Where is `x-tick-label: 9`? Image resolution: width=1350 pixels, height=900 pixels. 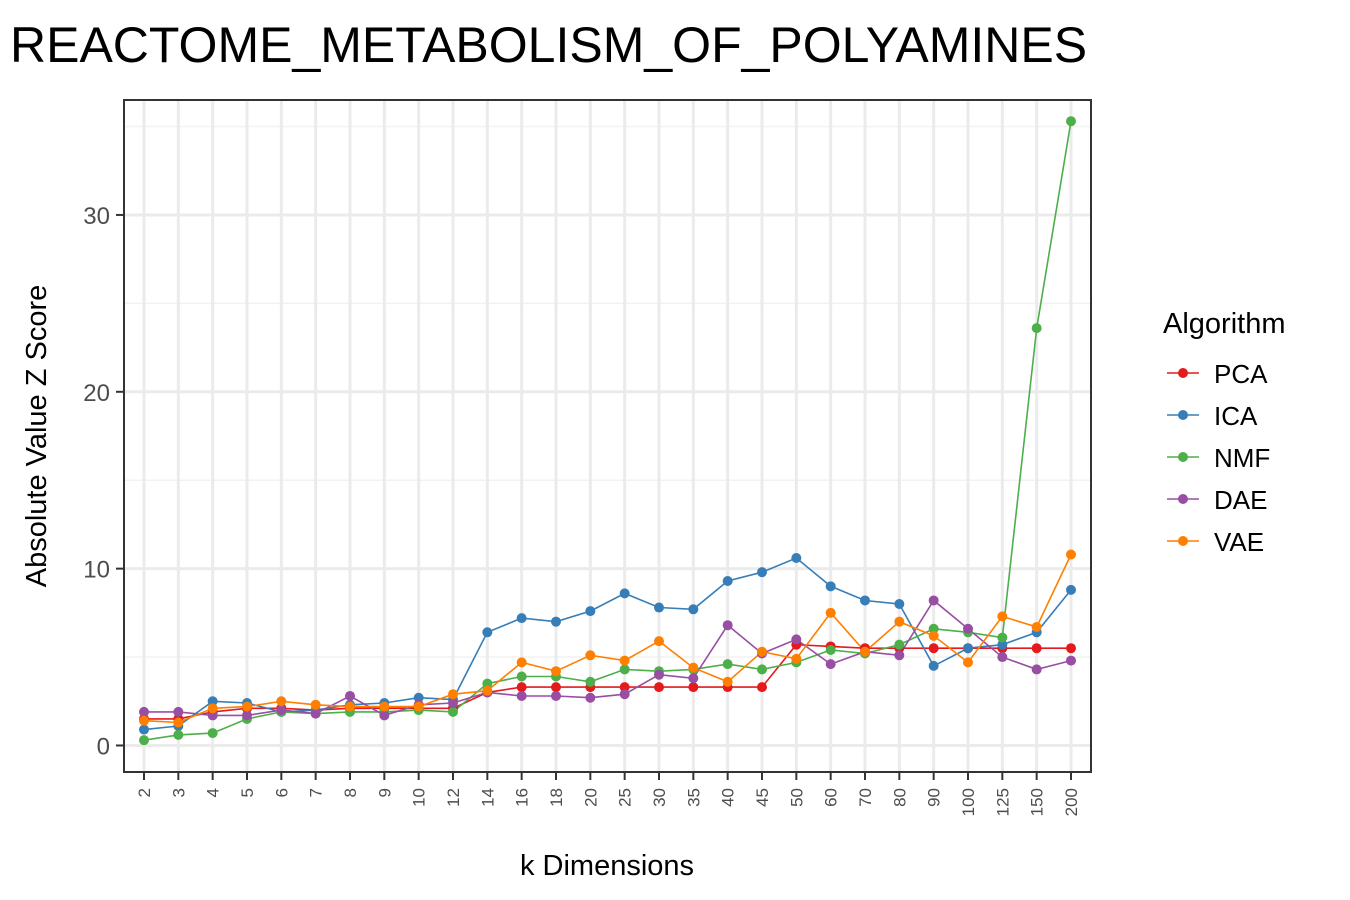 x-tick-label: 9 is located at coordinates (384, 792).